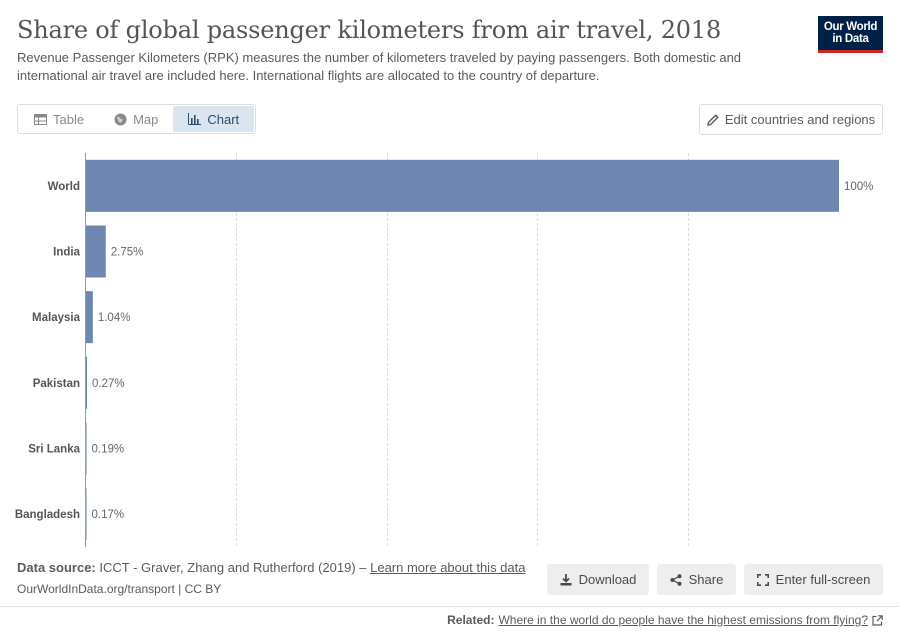  I want to click on fullscreen-button: Enter full-screen, so click(813, 579).